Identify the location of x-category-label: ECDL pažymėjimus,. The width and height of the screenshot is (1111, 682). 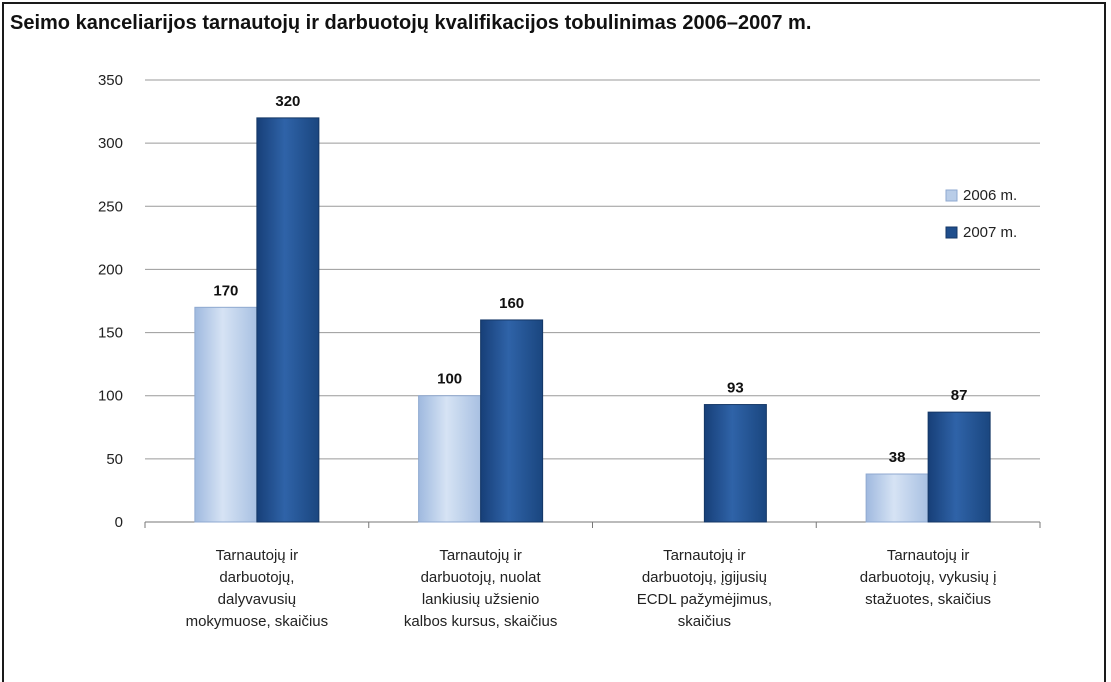
(704, 599).